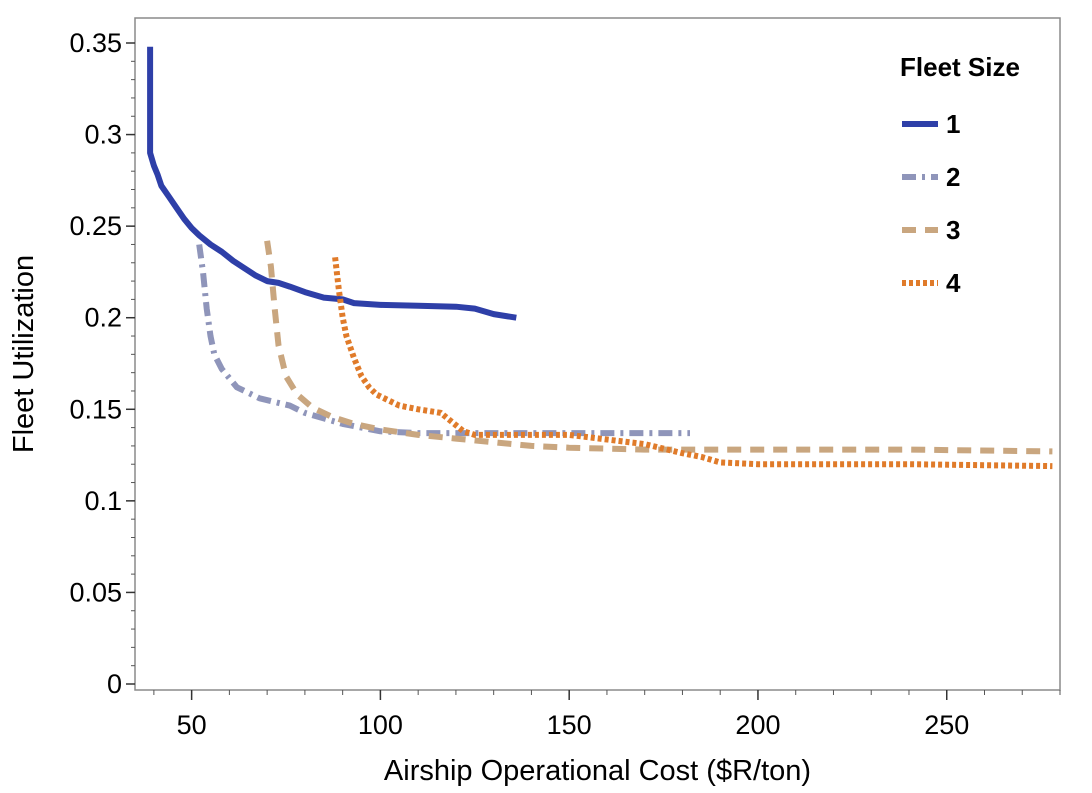  Describe the element at coordinates (103, 501) in the screenshot. I see `y-tick-label: 0.1` at that location.